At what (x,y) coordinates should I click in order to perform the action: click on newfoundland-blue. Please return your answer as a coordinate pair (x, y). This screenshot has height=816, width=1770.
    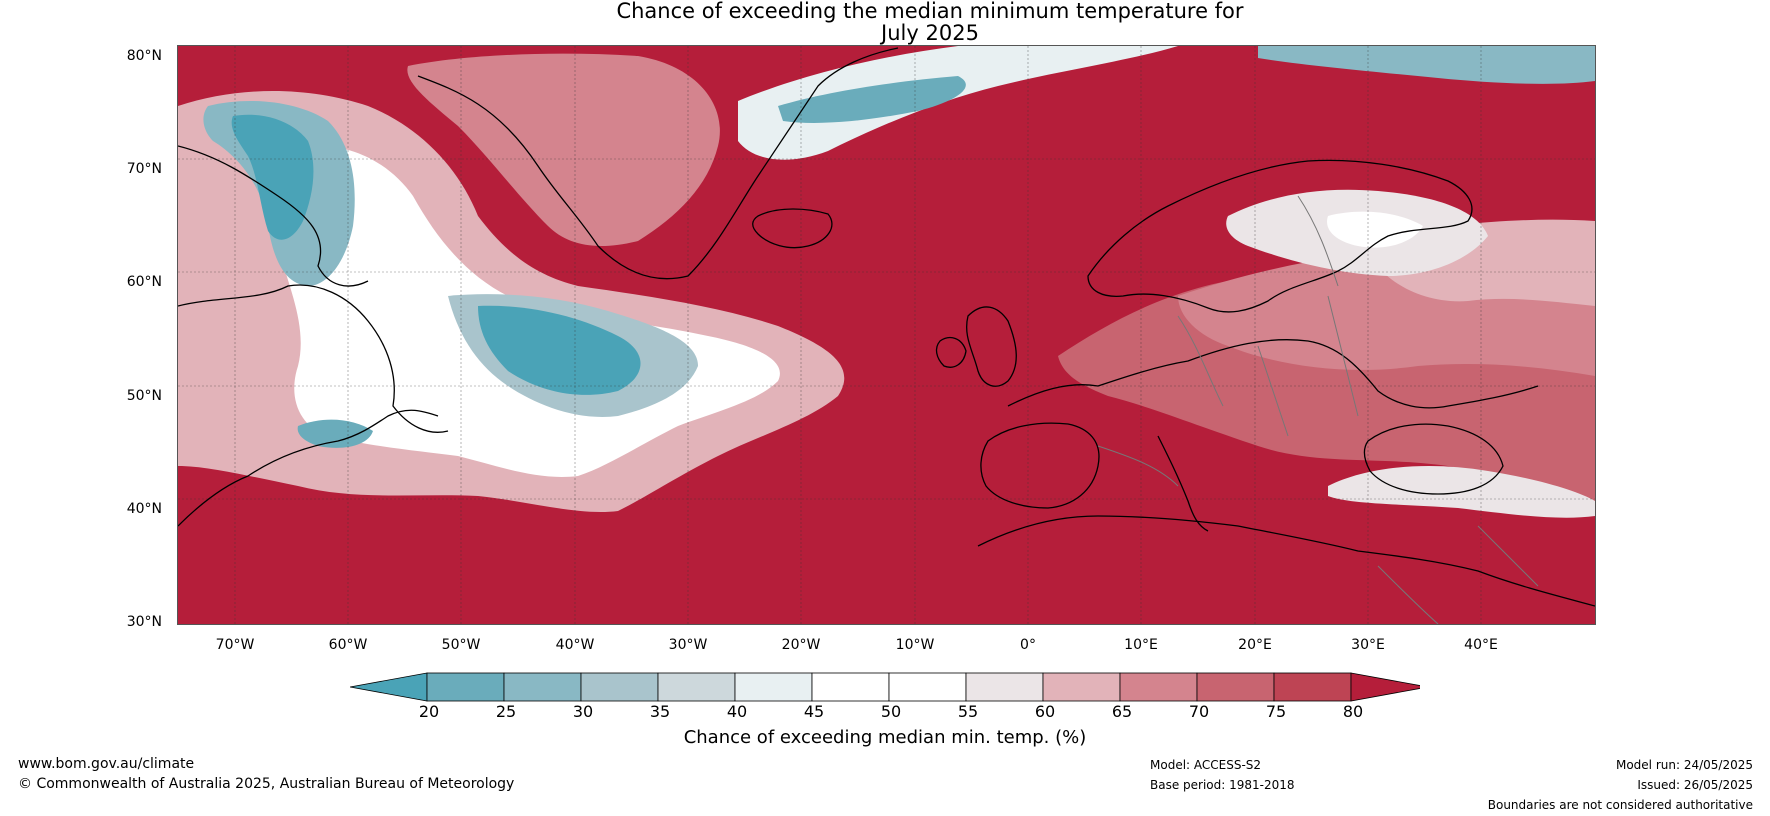
    Looking at the image, I should click on (335, 433).